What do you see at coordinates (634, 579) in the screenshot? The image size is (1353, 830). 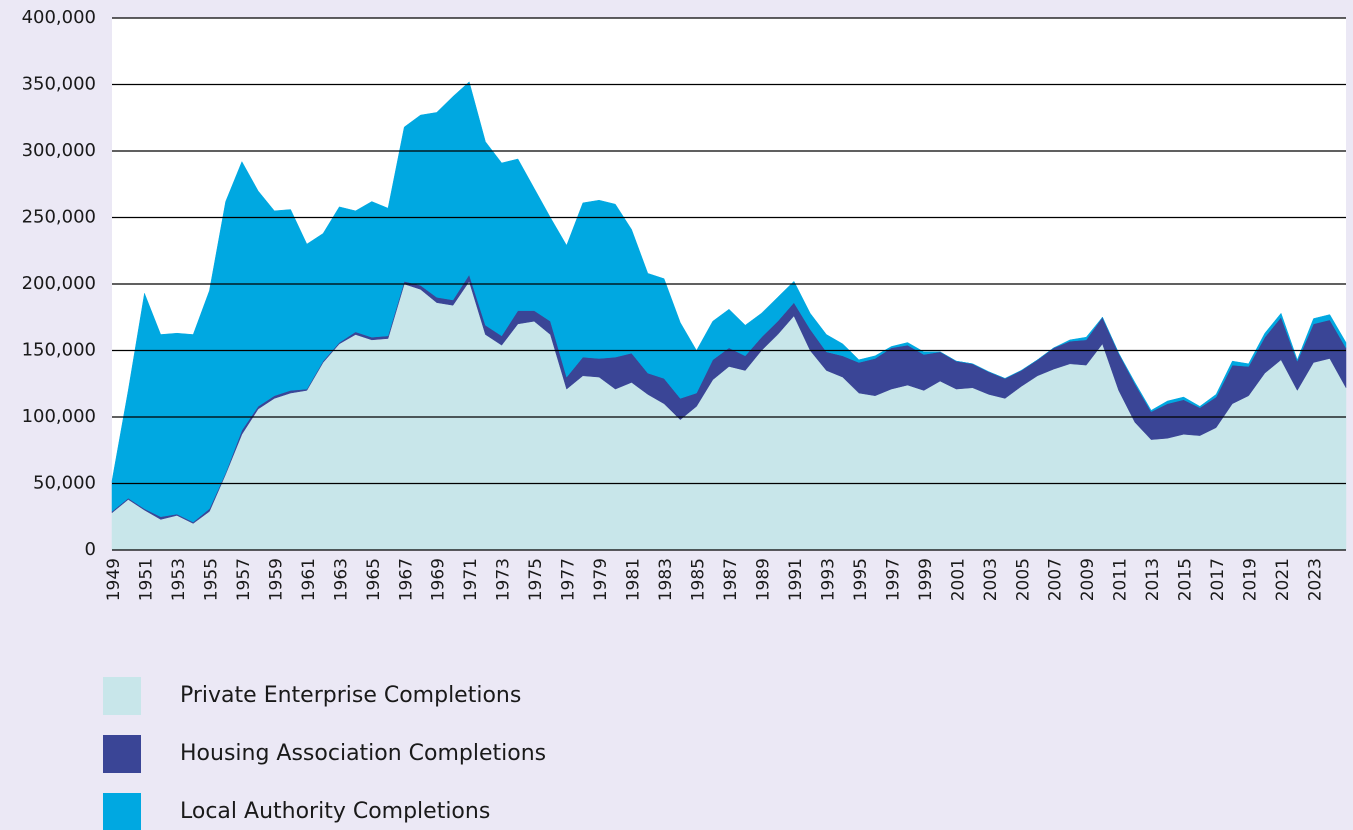 I see `x-tick-label: 1981` at bounding box center [634, 579].